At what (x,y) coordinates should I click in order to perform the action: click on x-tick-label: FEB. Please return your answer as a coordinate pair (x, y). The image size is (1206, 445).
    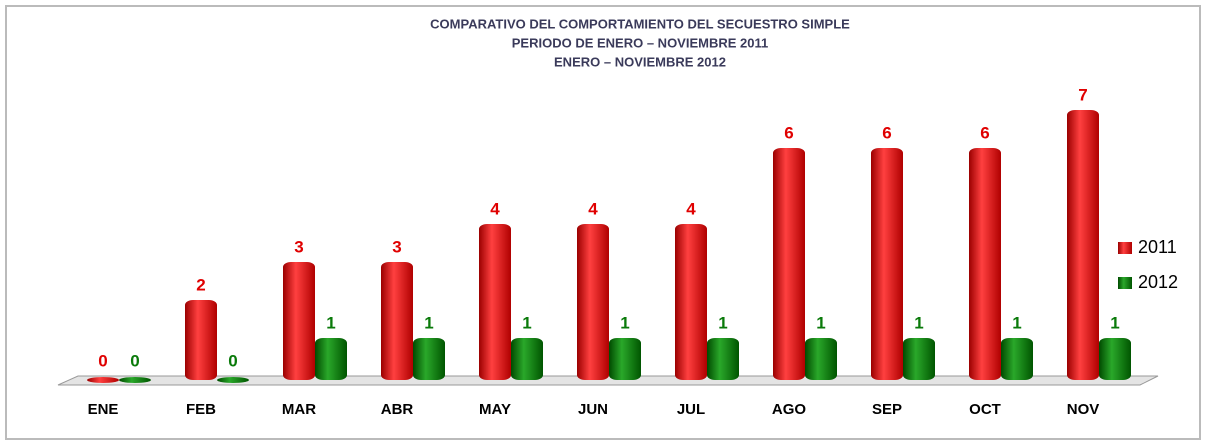
    Looking at the image, I should click on (201, 409).